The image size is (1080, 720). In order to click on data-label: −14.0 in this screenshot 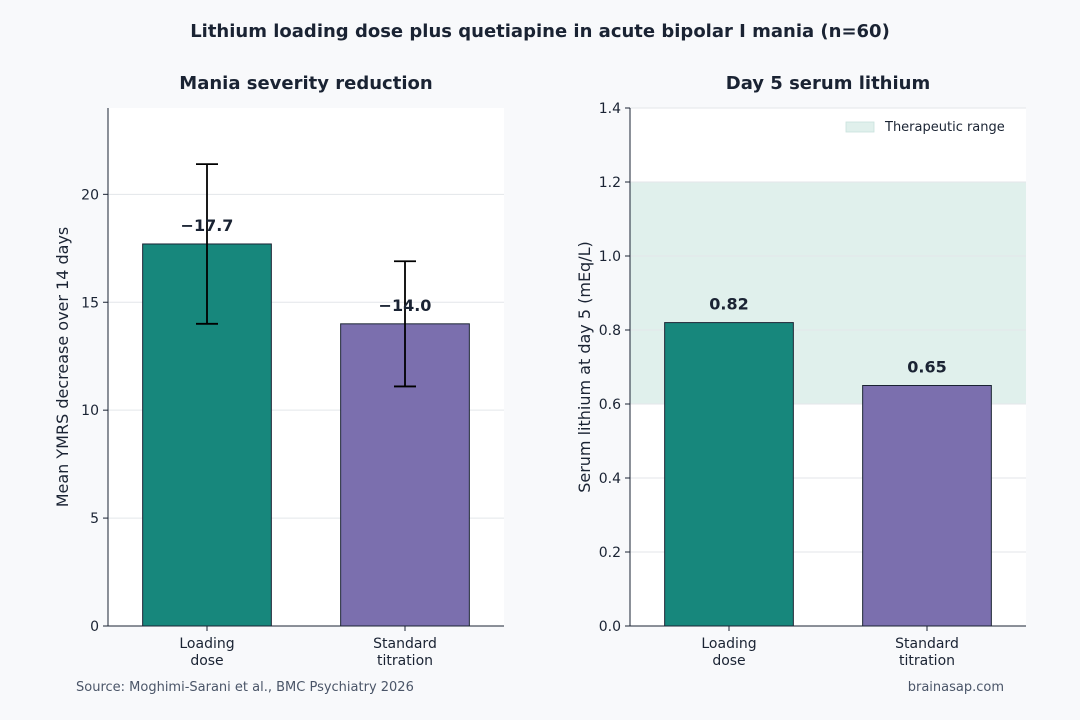, I will do `click(405, 305)`.